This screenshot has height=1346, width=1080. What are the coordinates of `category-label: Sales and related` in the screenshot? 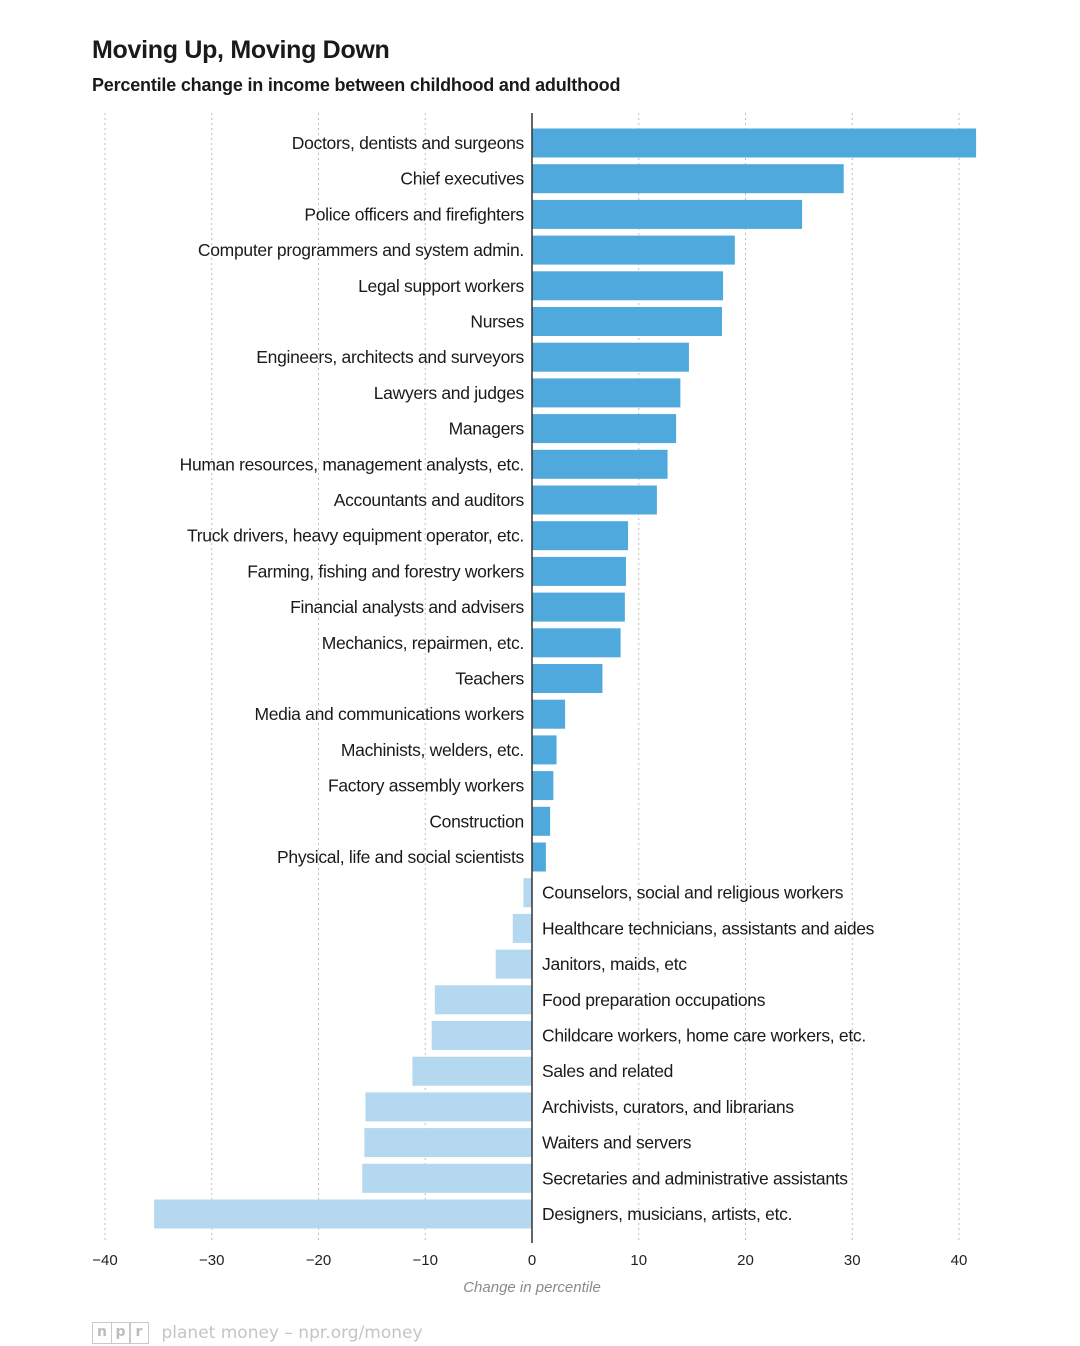 It's located at (607, 1071).